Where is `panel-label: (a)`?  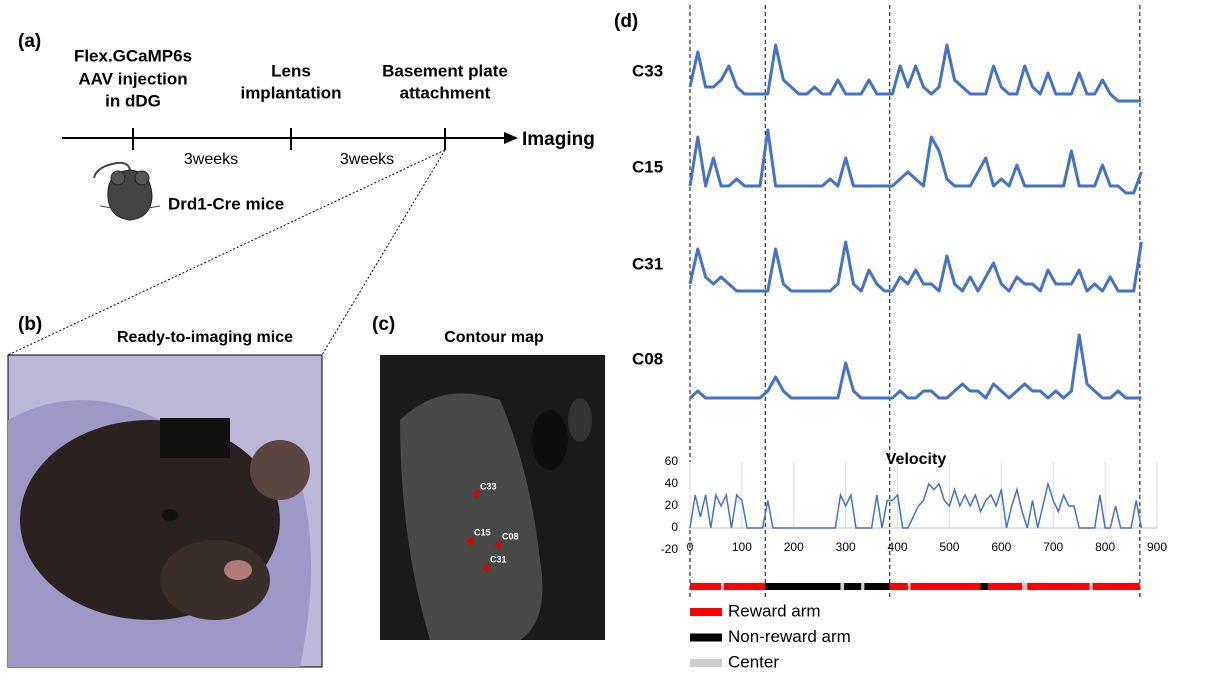
panel-label: (a) is located at coordinates (29, 41).